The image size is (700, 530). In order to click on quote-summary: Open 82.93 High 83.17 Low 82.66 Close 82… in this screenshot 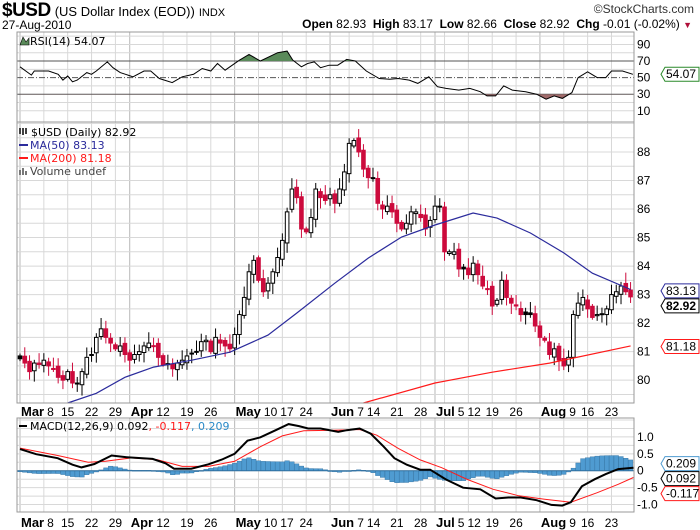, I will do `click(497, 24)`.